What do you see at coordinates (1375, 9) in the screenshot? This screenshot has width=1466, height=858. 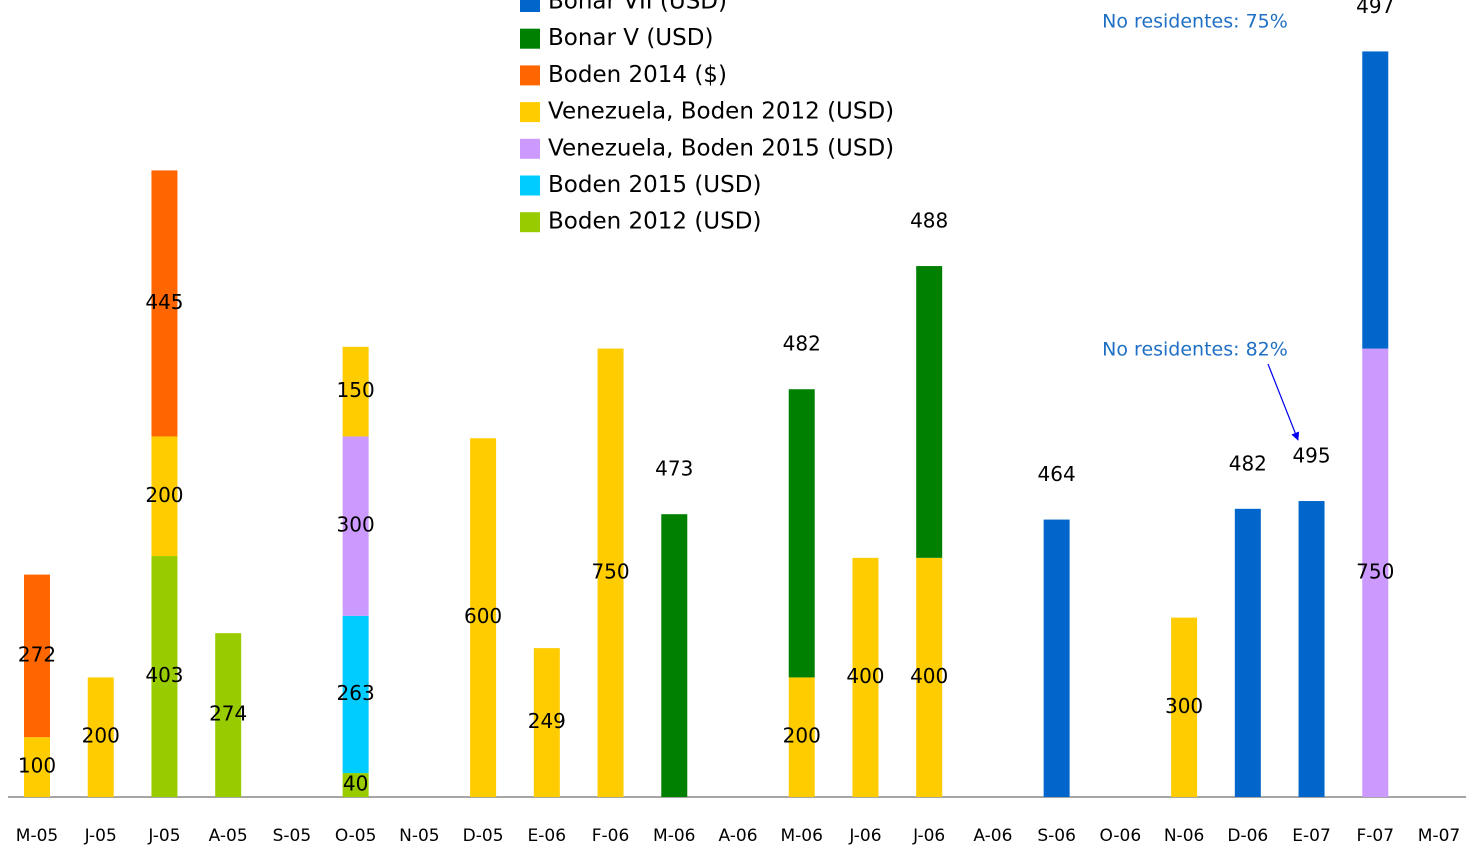 I see `data-label: 497` at bounding box center [1375, 9].